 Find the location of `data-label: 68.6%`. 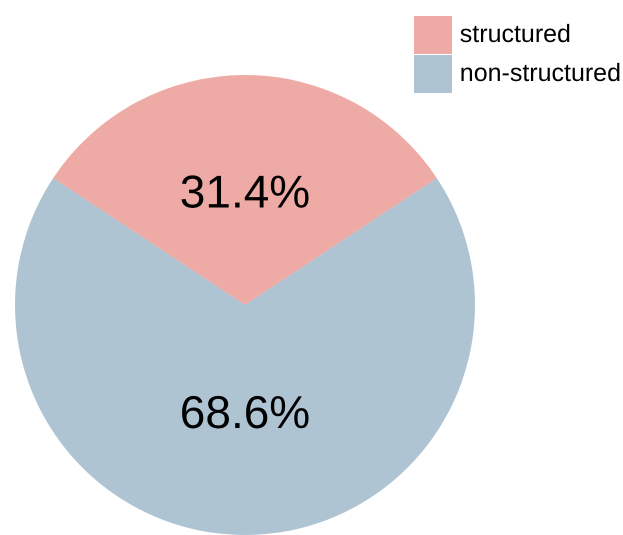

data-label: 68.6% is located at coordinates (245, 412).